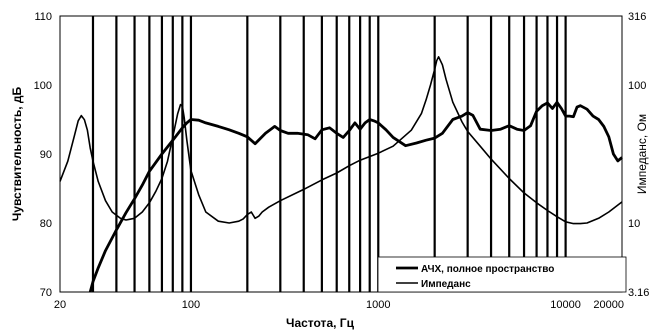 The width and height of the screenshot is (654, 331). Describe the element at coordinates (634, 224) in the screenshot. I see `y-right-tick-label-10: 10` at that location.